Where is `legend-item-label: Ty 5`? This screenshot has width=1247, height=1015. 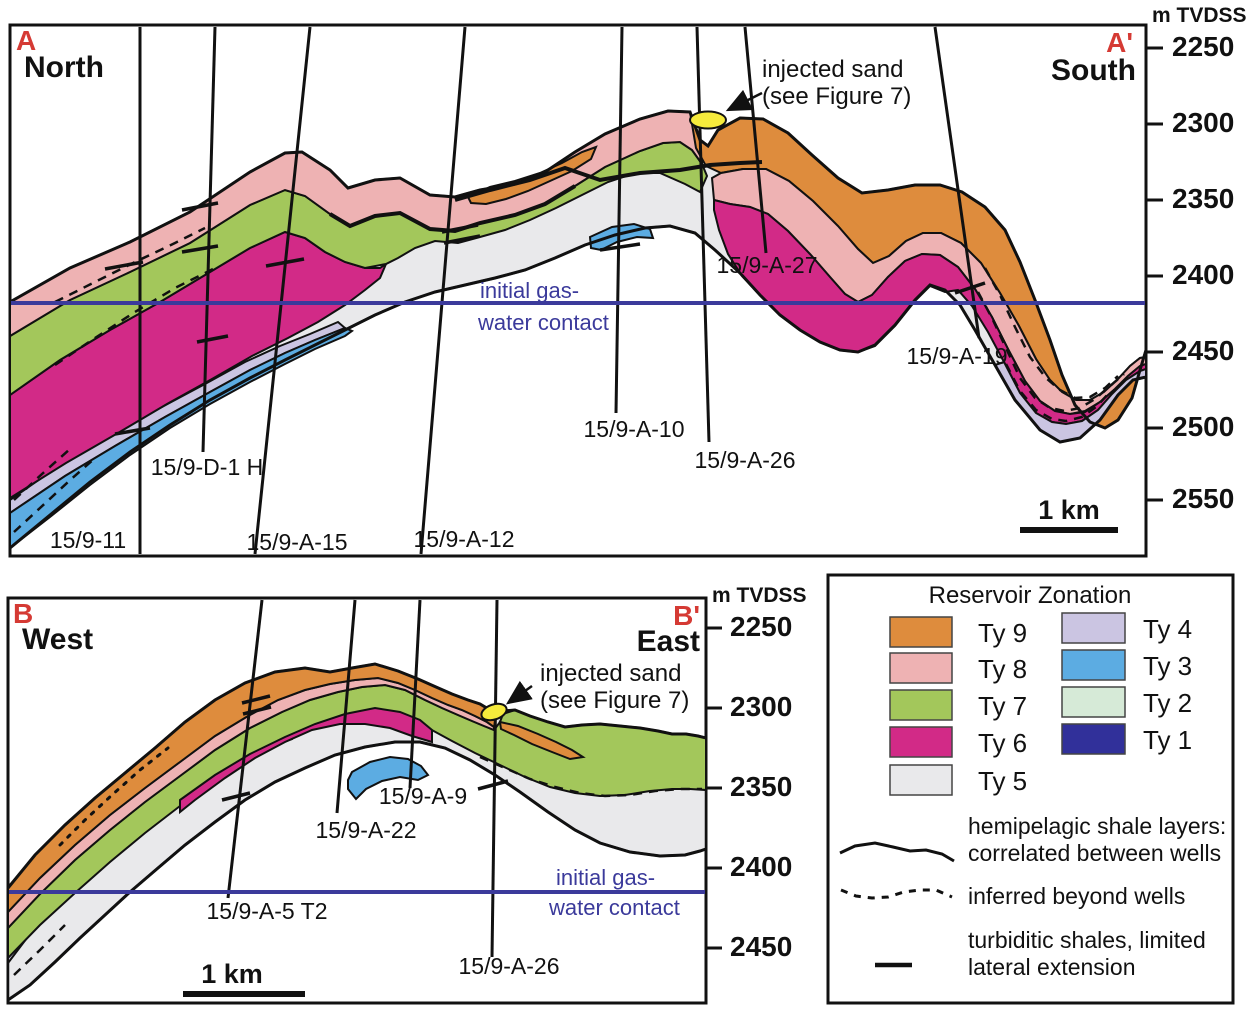
legend-item-label: Ty 5 is located at coordinates (1003, 781).